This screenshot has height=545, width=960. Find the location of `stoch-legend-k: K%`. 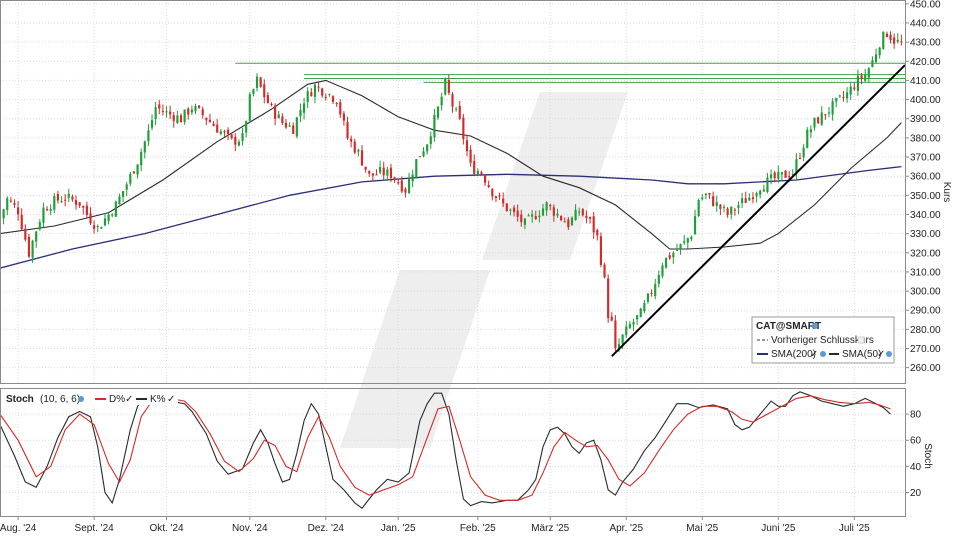

stoch-legend-k: K% is located at coordinates (158, 399).